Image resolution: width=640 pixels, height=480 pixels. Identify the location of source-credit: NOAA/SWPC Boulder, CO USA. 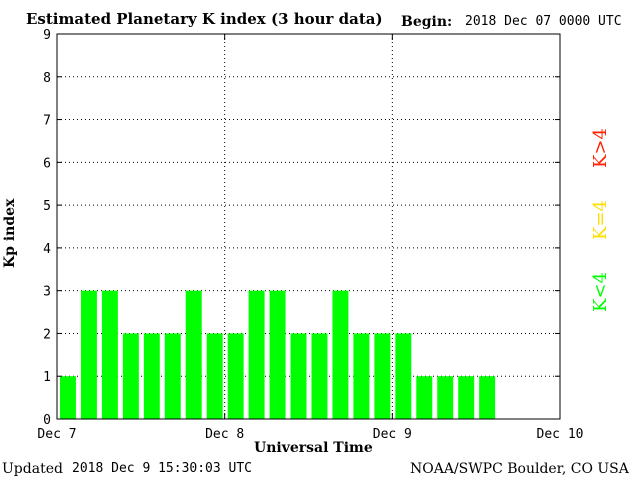
(519, 469).